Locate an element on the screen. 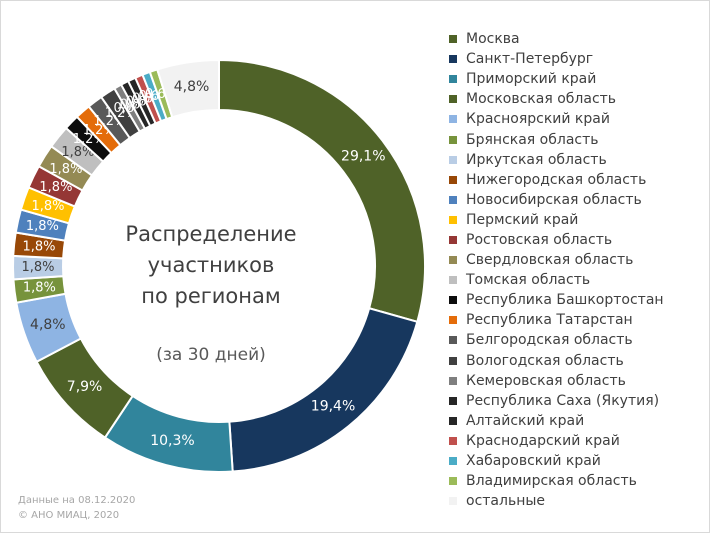  legend-item: Ростовская область is located at coordinates (556, 240).